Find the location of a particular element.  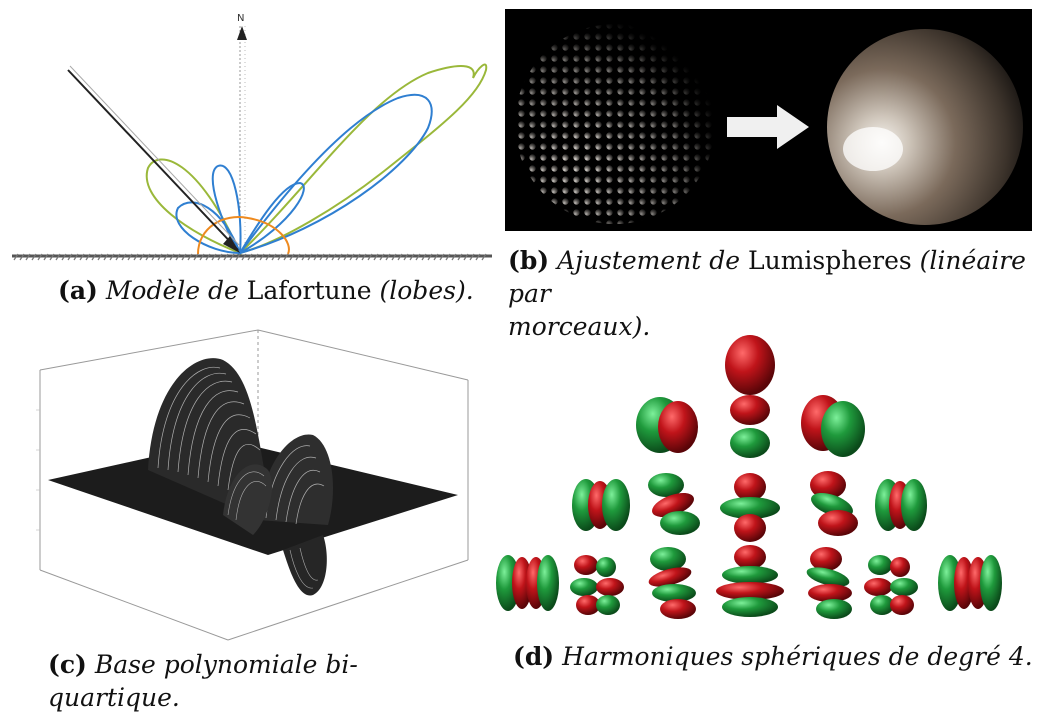

harmonic-l3-m3 is located at coordinates (970, 583).